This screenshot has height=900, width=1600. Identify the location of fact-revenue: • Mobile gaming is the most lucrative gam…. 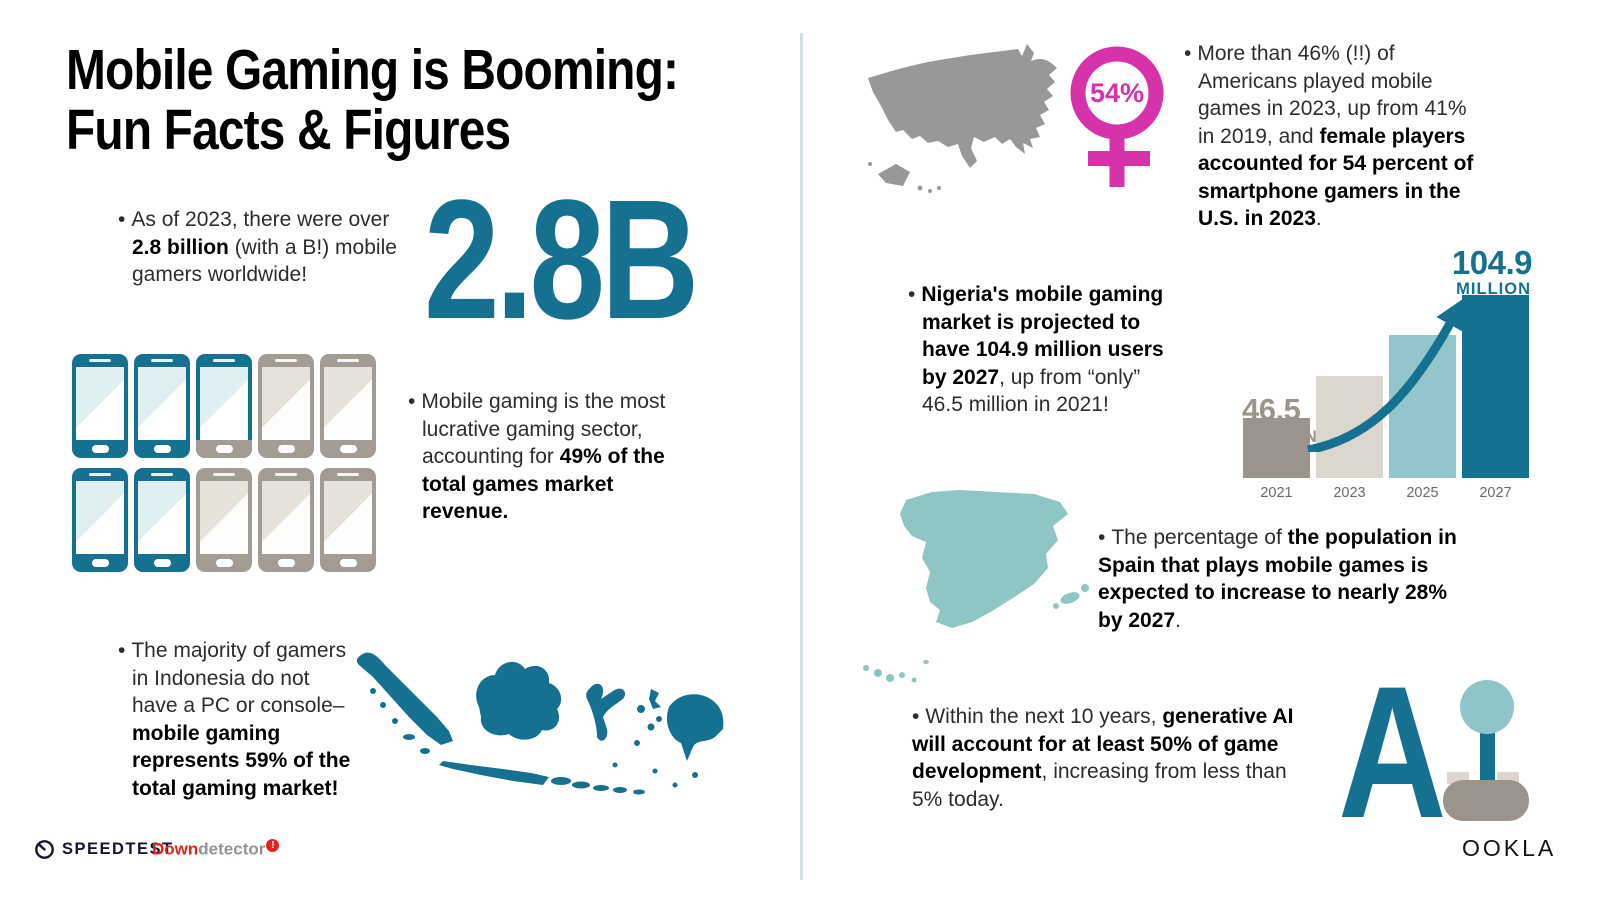
(542, 457).